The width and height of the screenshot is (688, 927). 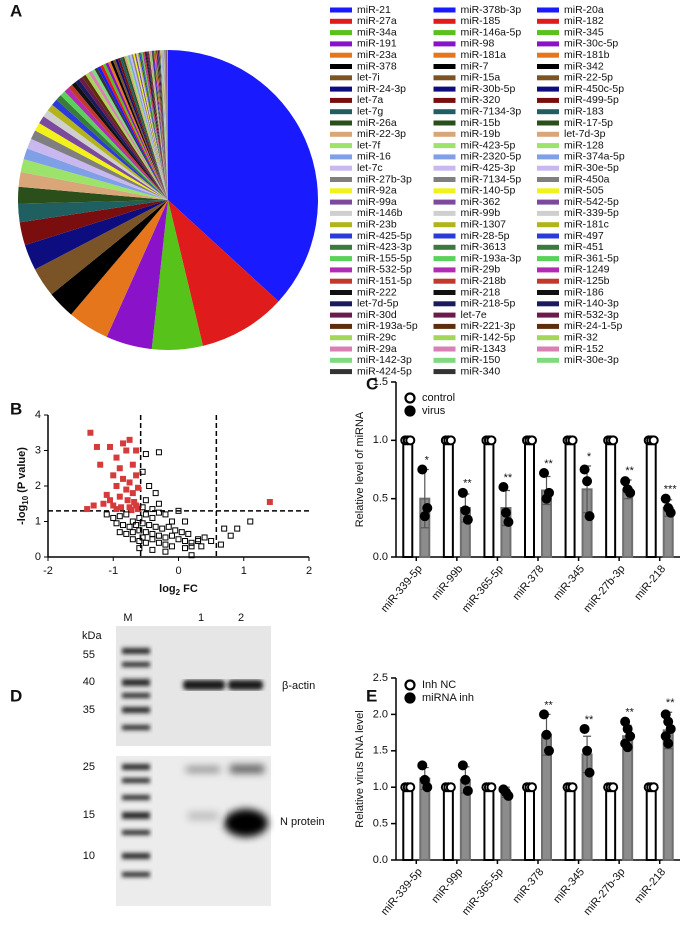 What do you see at coordinates (387, 326) in the screenshot?
I see `legend-label: miR-193a-5p` at bounding box center [387, 326].